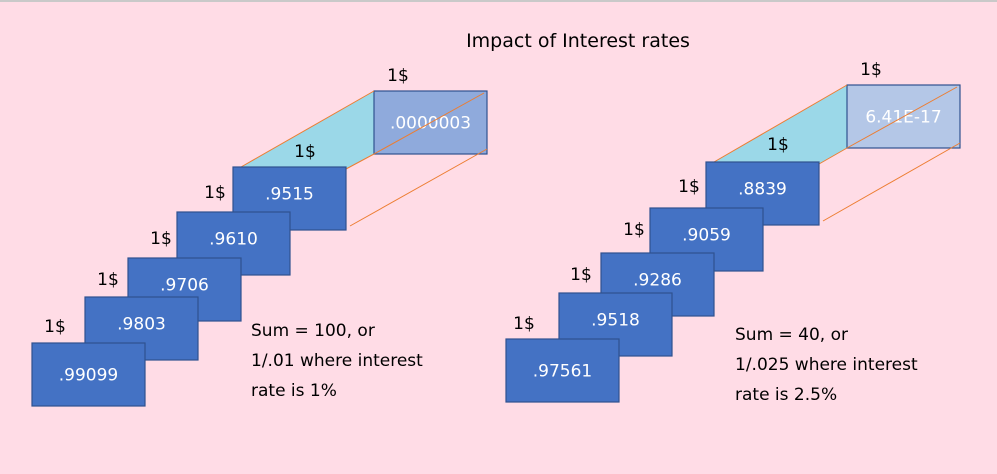 The width and height of the screenshot is (997, 474). I want to click on left-far-box-value: .0000003, so click(430, 124).